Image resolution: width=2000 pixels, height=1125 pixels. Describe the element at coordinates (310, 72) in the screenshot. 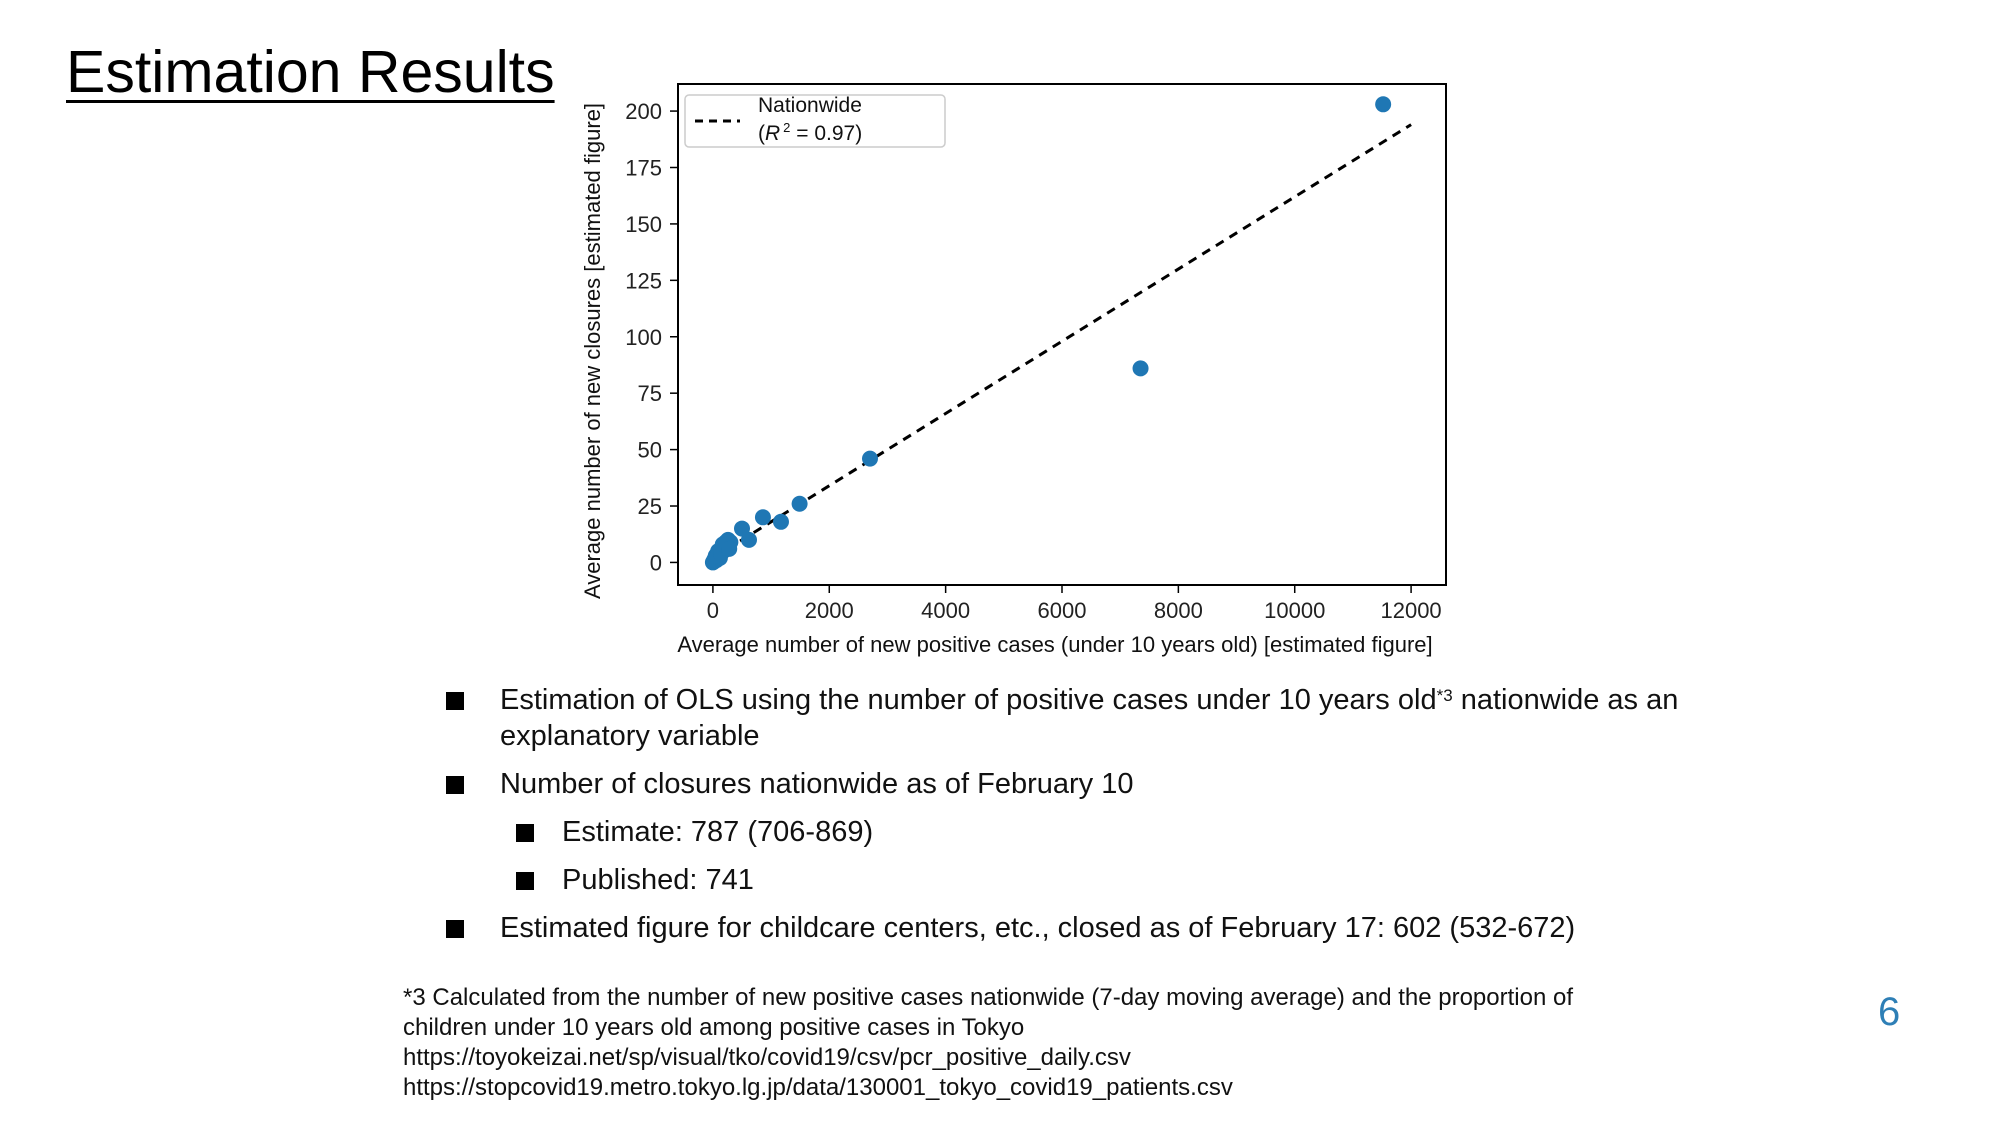

I see `slide-title: Estimation Results` at that location.